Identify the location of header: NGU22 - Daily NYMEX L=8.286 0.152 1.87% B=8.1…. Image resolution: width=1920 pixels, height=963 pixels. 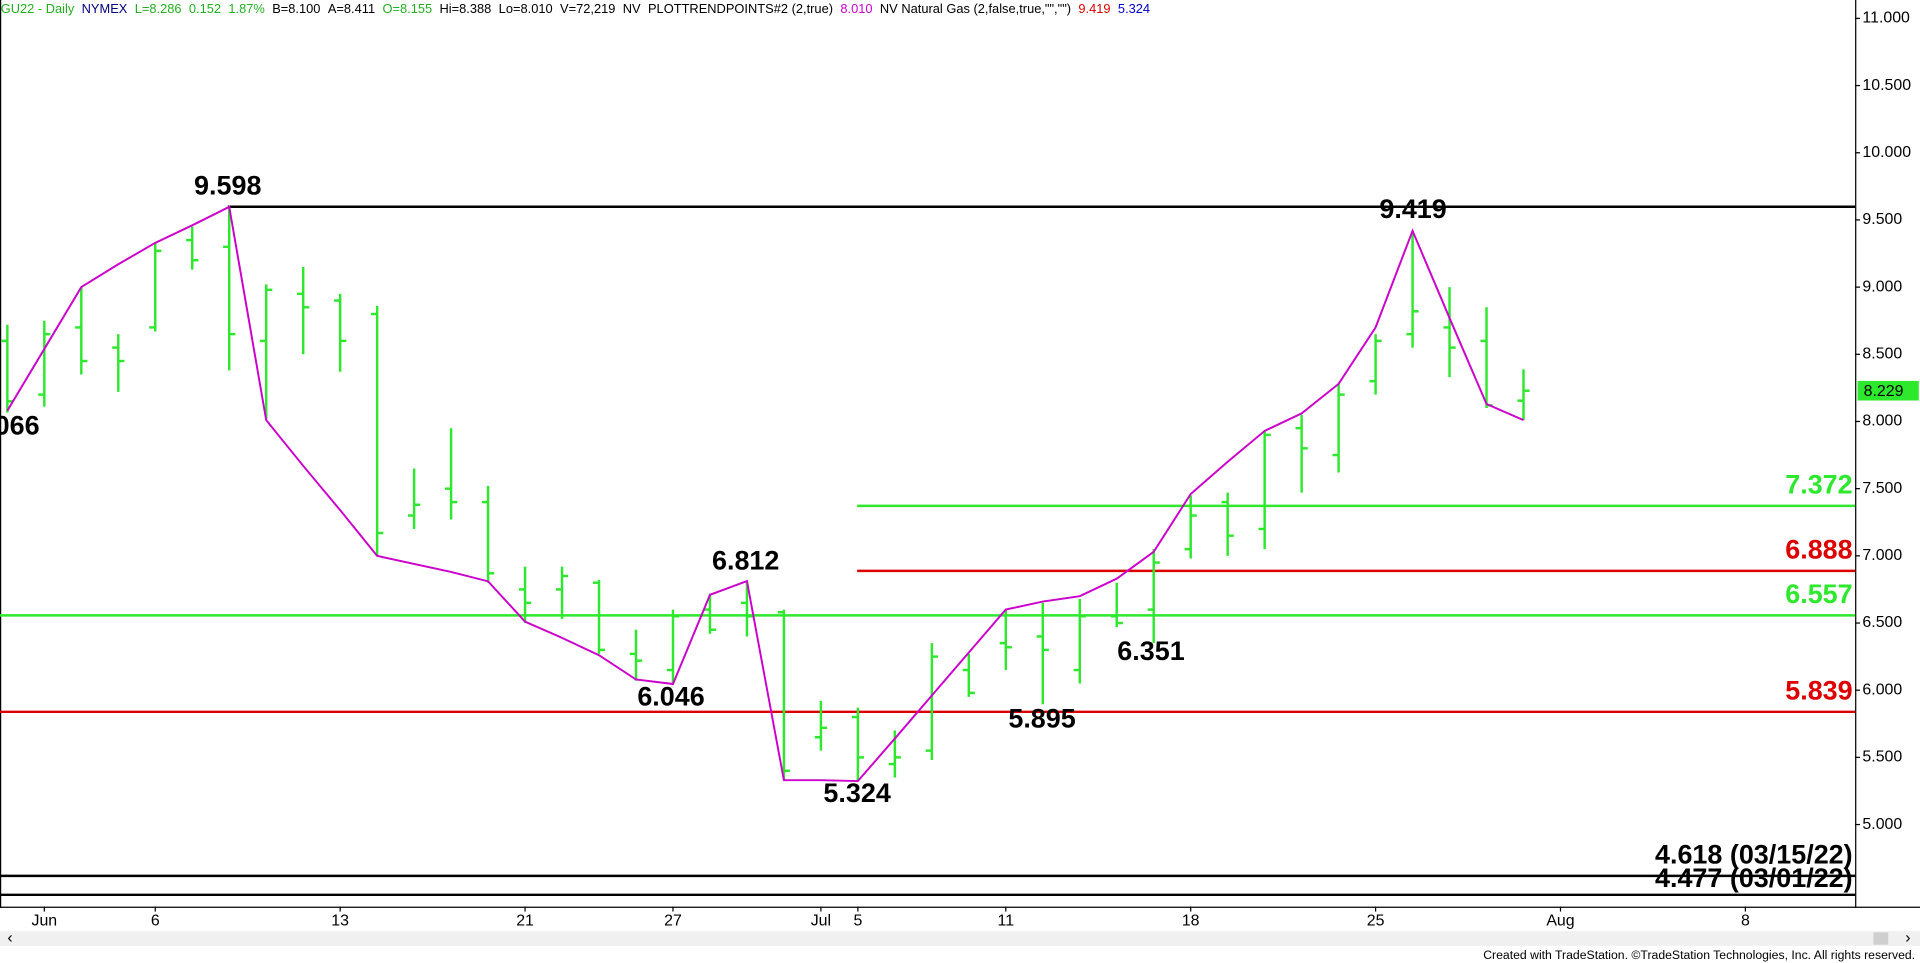
(575, 8).